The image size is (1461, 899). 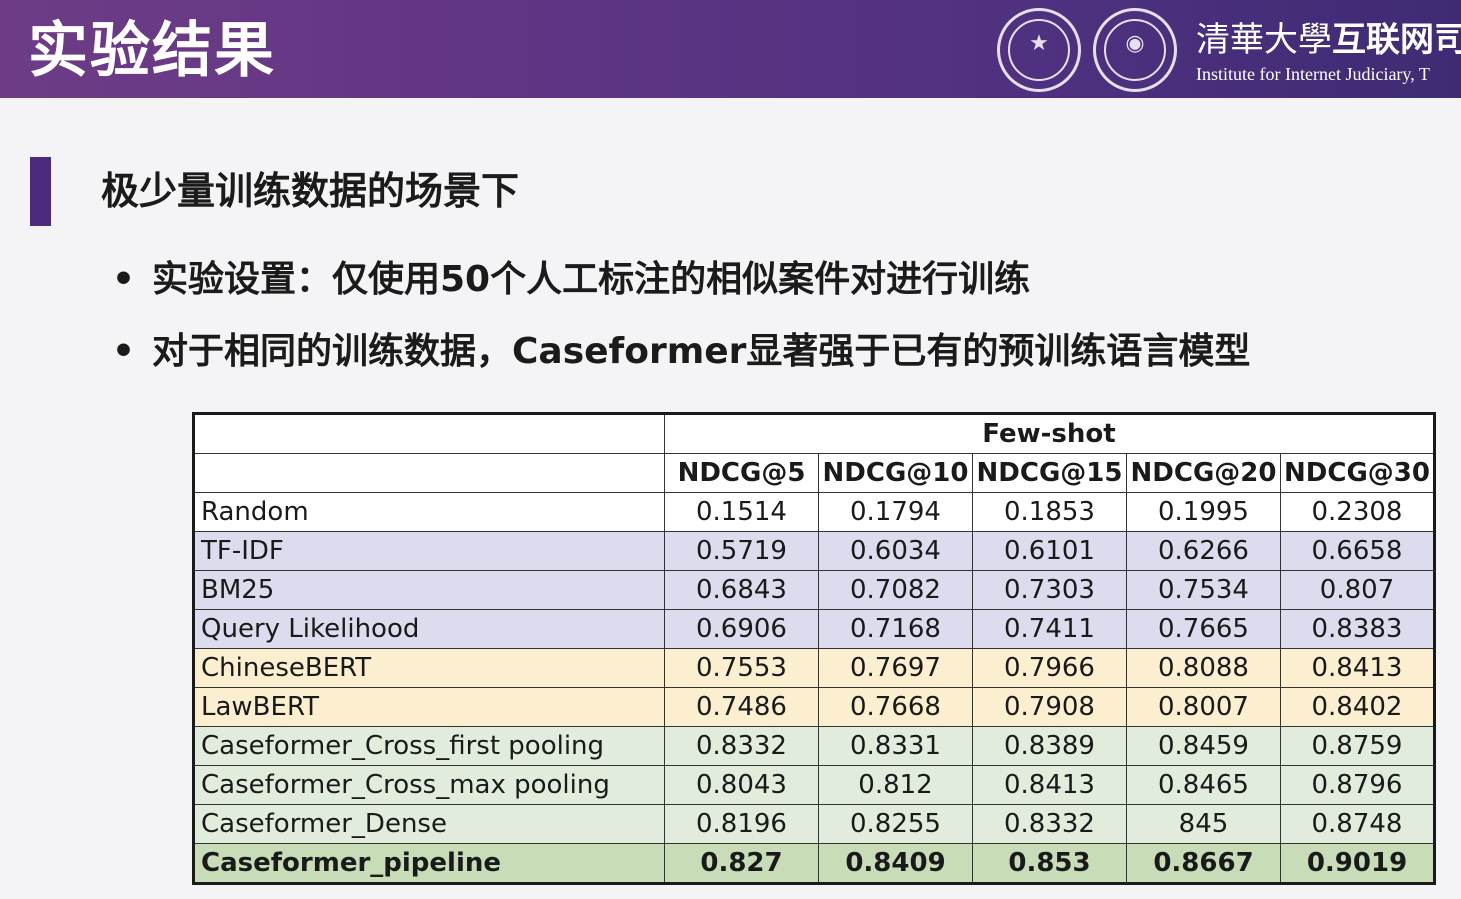 What do you see at coordinates (1396, 40) in the screenshot?
I see `institute-cn-label: 互联网司` at bounding box center [1396, 40].